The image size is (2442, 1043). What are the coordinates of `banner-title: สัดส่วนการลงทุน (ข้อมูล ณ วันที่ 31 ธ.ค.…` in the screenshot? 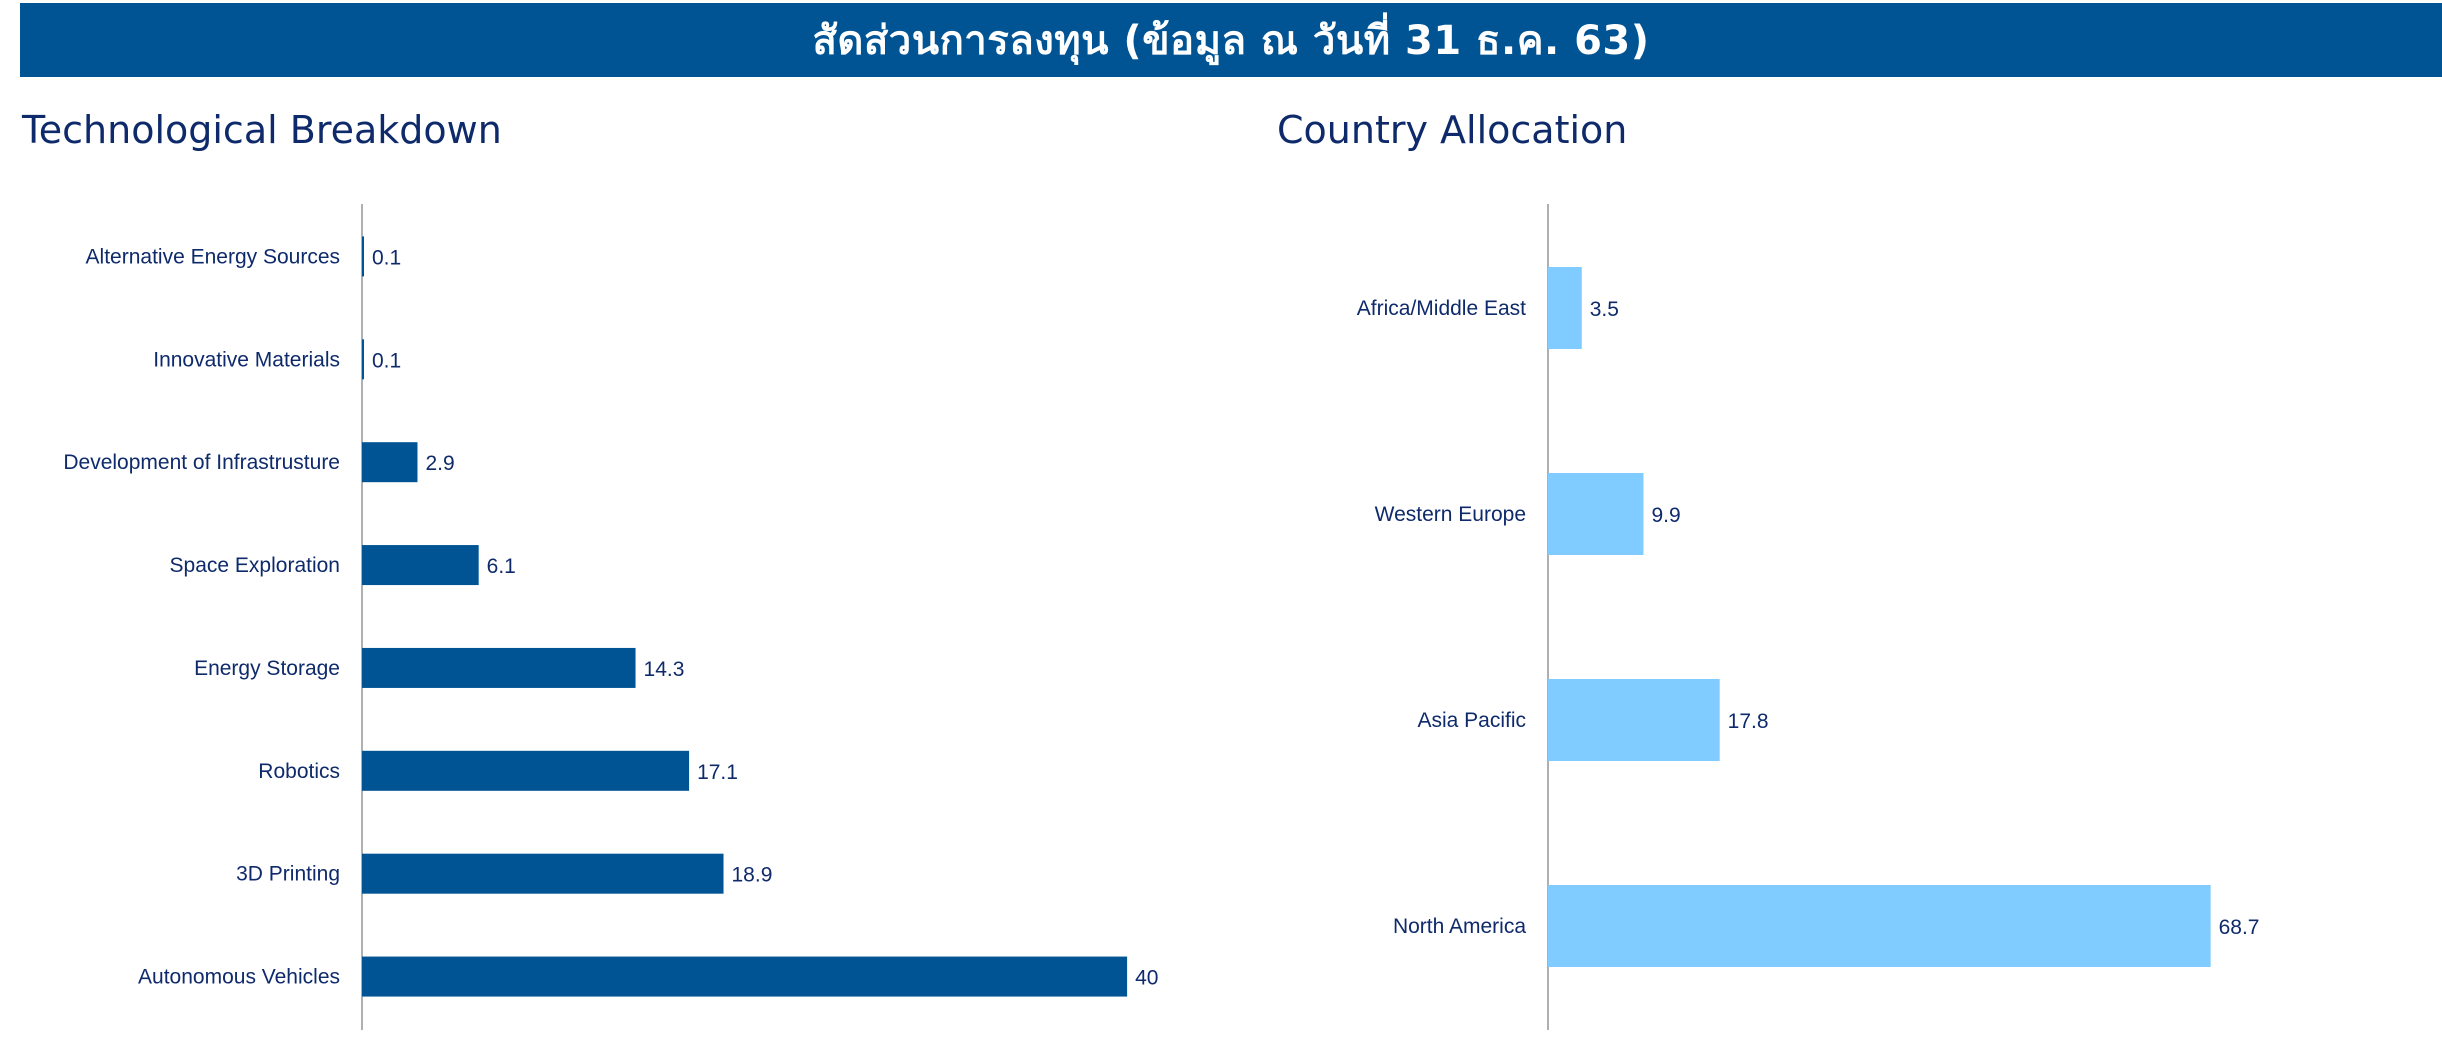 It's located at (1231, 41).